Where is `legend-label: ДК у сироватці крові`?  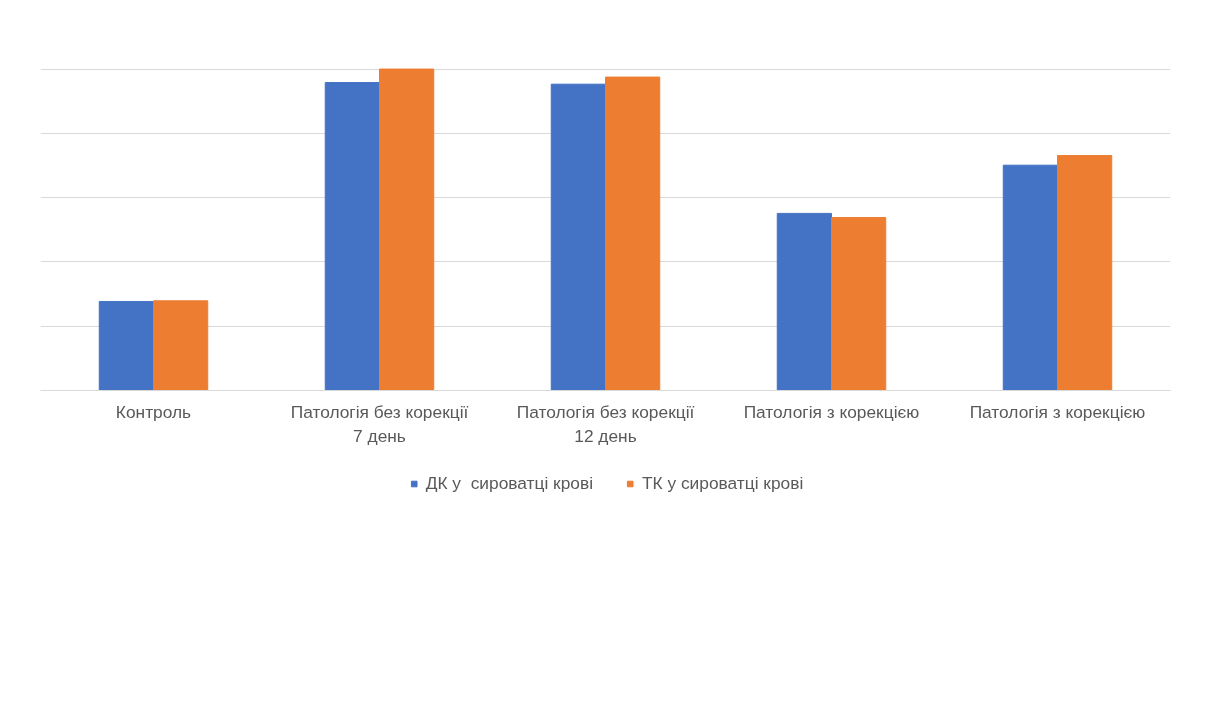
legend-label: ДК у сироватці крові is located at coordinates (509, 483).